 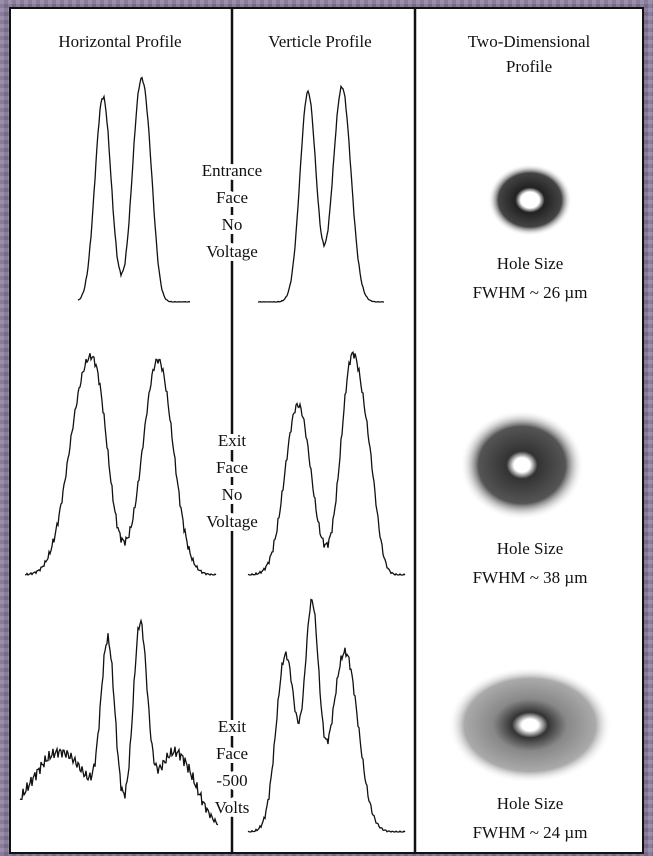 What do you see at coordinates (530, 292) in the screenshot?
I see `fwhm: FWHM ~ 26 µm` at bounding box center [530, 292].